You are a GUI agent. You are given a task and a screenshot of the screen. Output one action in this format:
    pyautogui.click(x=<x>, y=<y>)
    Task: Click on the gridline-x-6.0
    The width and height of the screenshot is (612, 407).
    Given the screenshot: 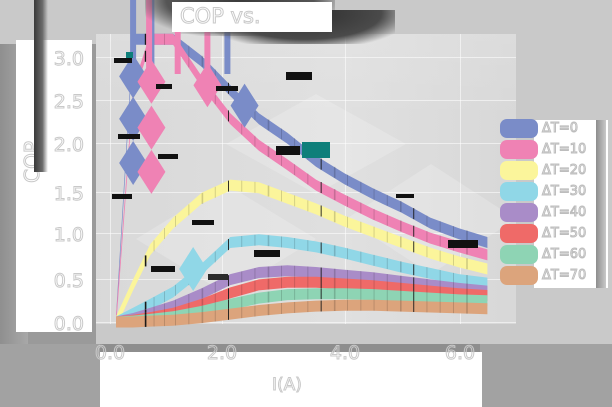 What is the action you would take?
    pyautogui.click(x=460, y=179)
    